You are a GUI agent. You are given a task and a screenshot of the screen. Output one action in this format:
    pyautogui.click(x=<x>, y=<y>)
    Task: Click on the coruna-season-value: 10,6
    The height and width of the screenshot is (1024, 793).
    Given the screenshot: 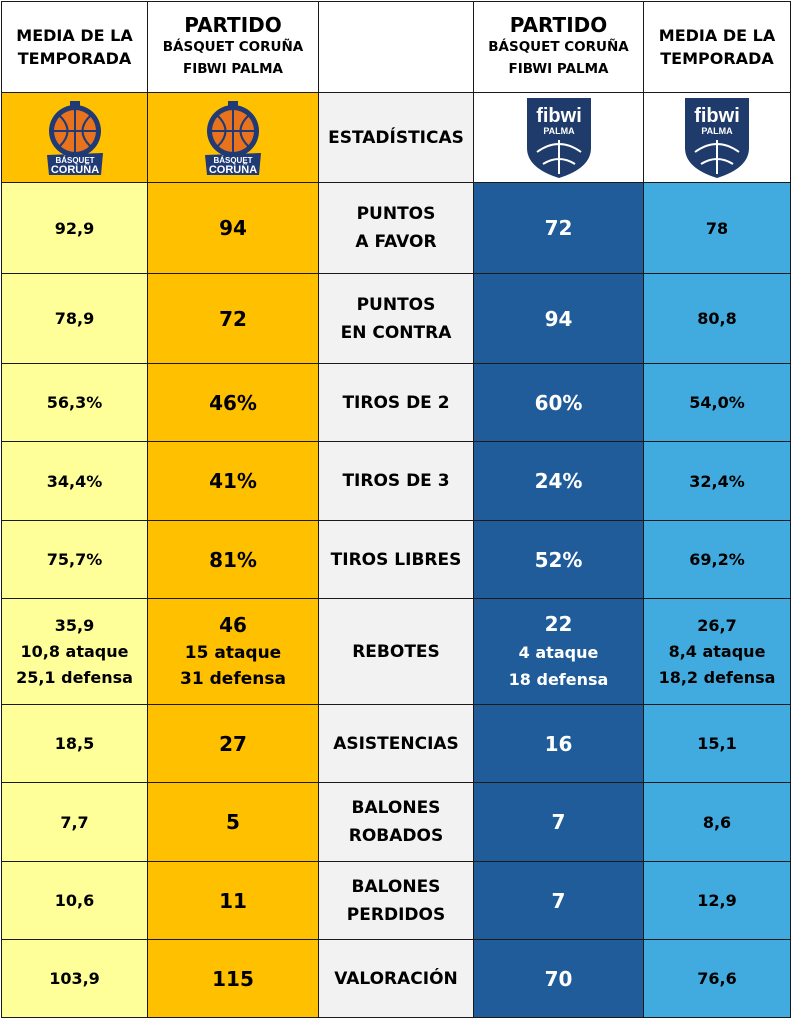 What is the action you would take?
    pyautogui.click(x=74, y=900)
    